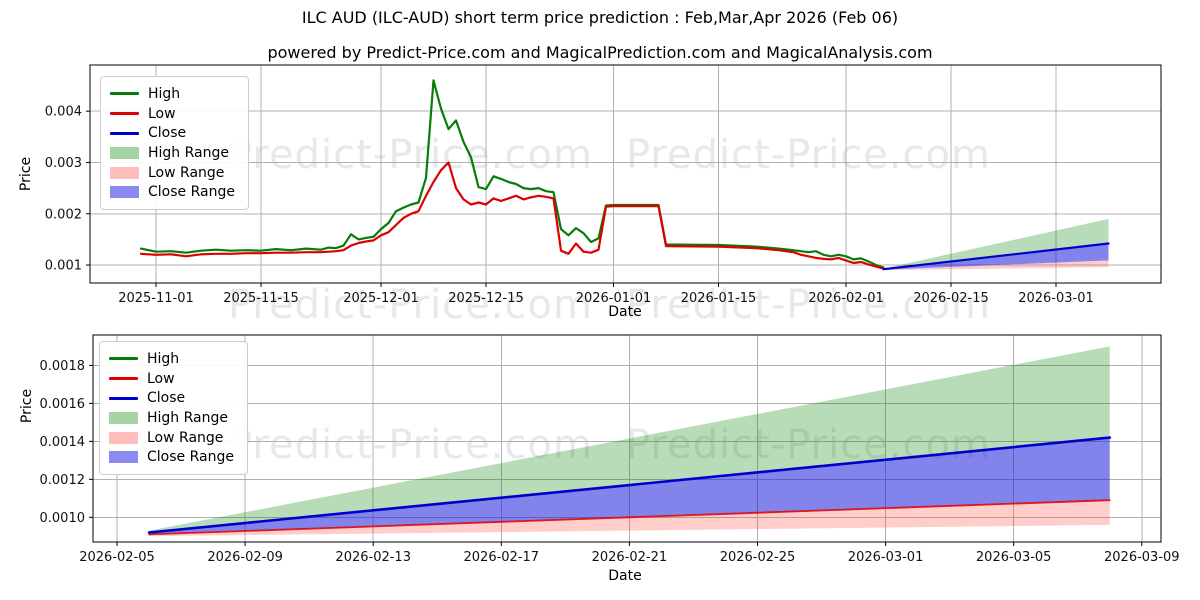 The width and height of the screenshot is (1200, 600). What do you see at coordinates (63, 266) in the screenshot?
I see `y-tick-label: 0.001` at bounding box center [63, 266].